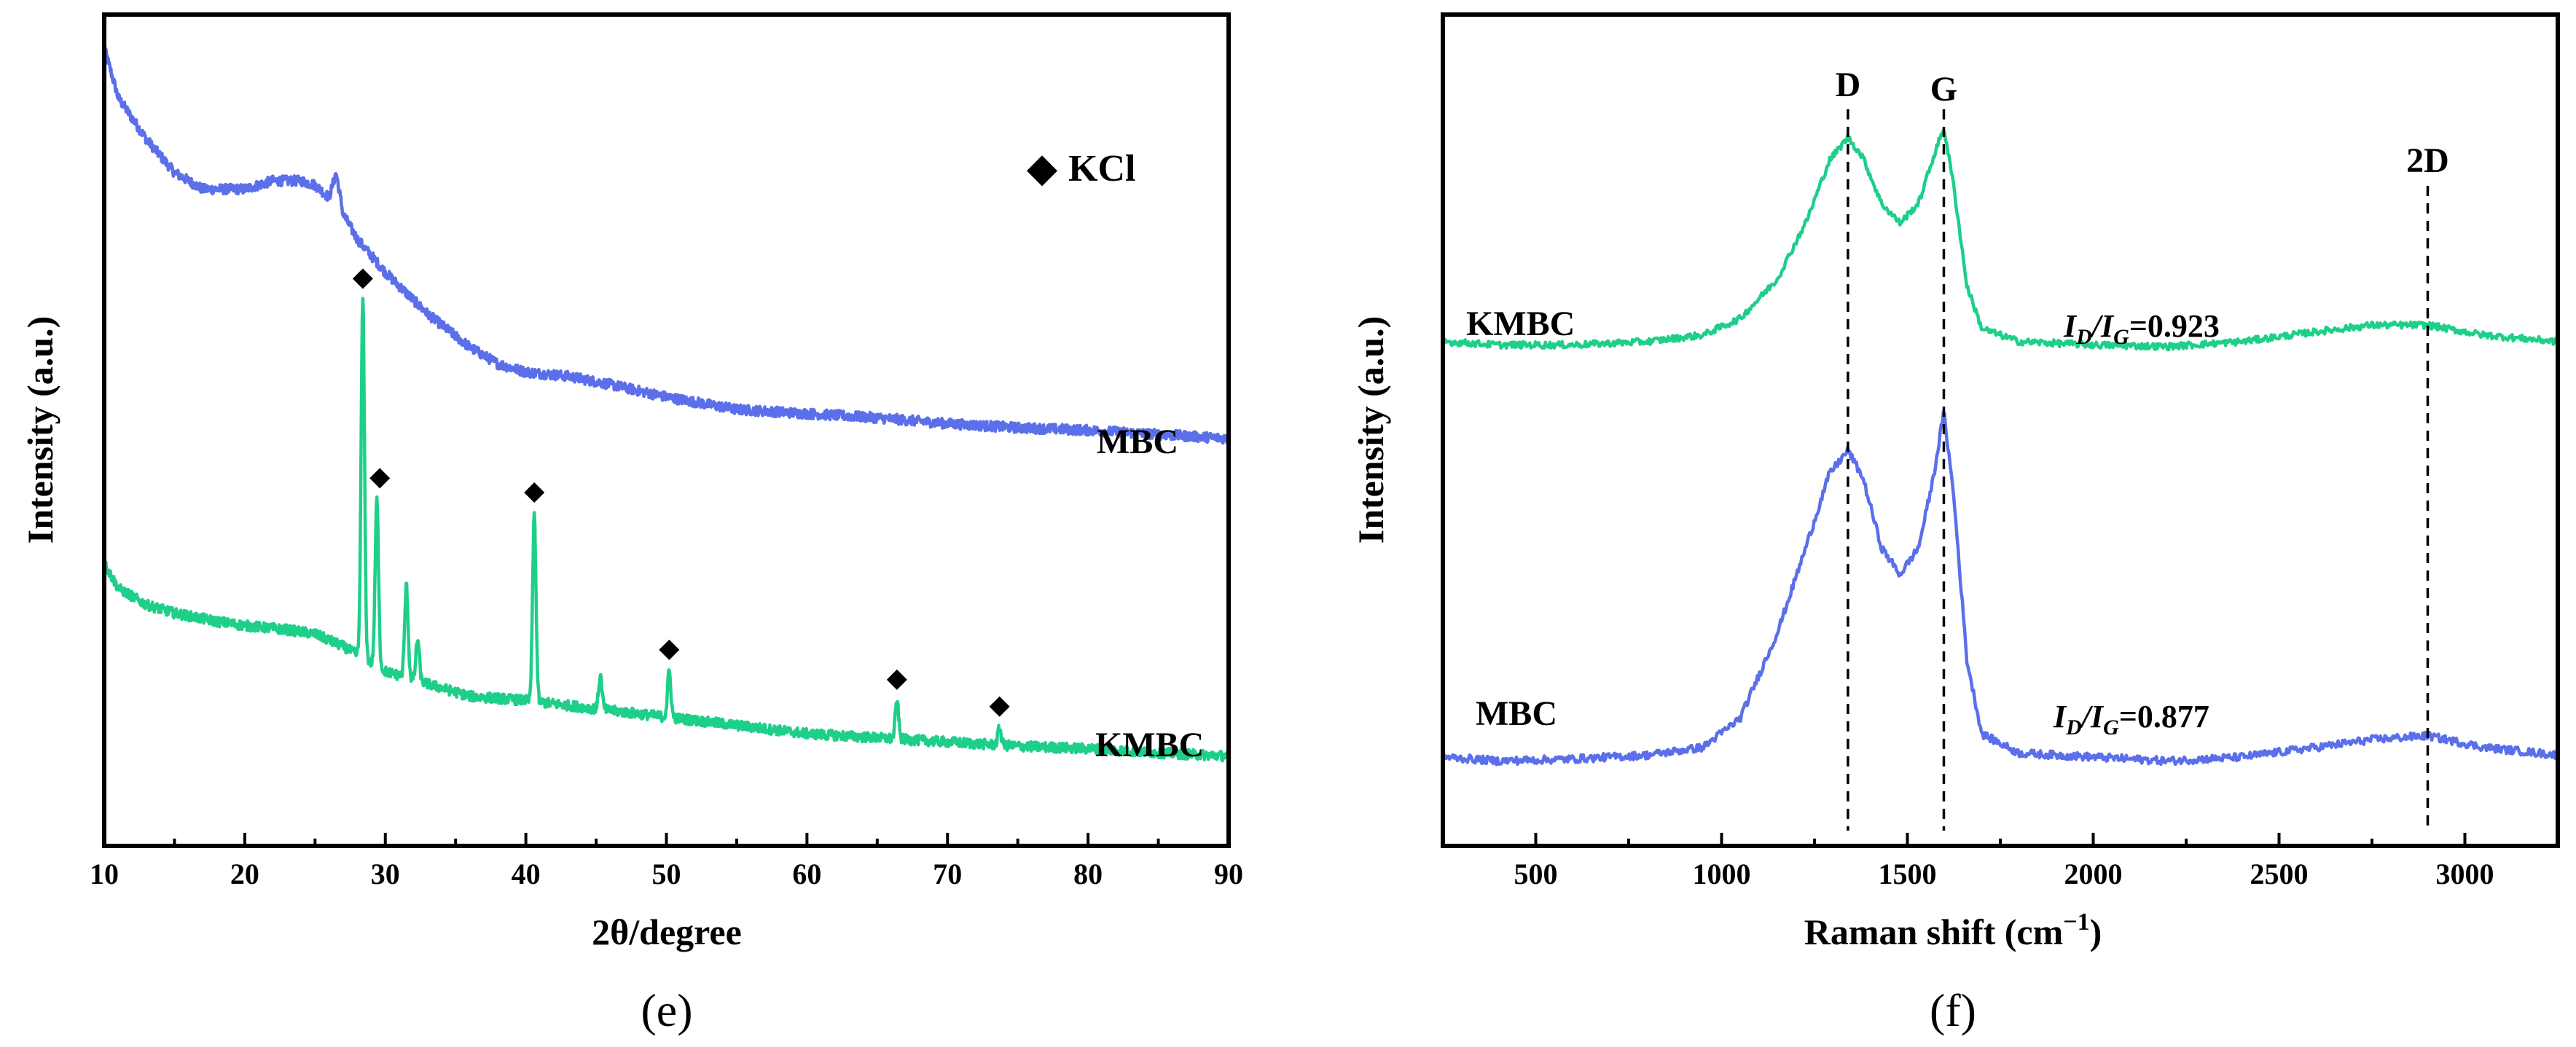 This screenshot has width=2576, height=1047. What do you see at coordinates (806, 874) in the screenshot?
I see `e-x-tick-label: 60` at bounding box center [806, 874].